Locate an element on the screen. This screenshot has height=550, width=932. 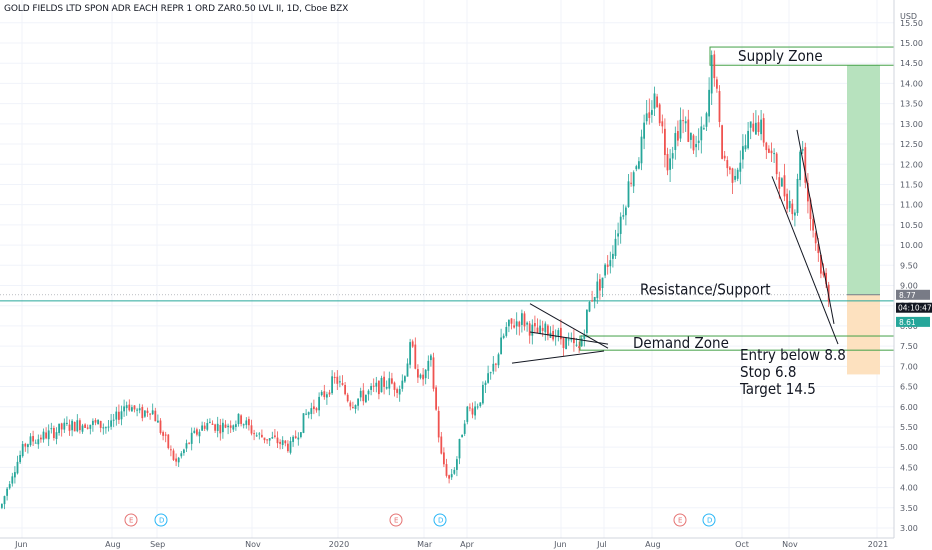
time-tick-label: Oct is located at coordinates (742, 544).